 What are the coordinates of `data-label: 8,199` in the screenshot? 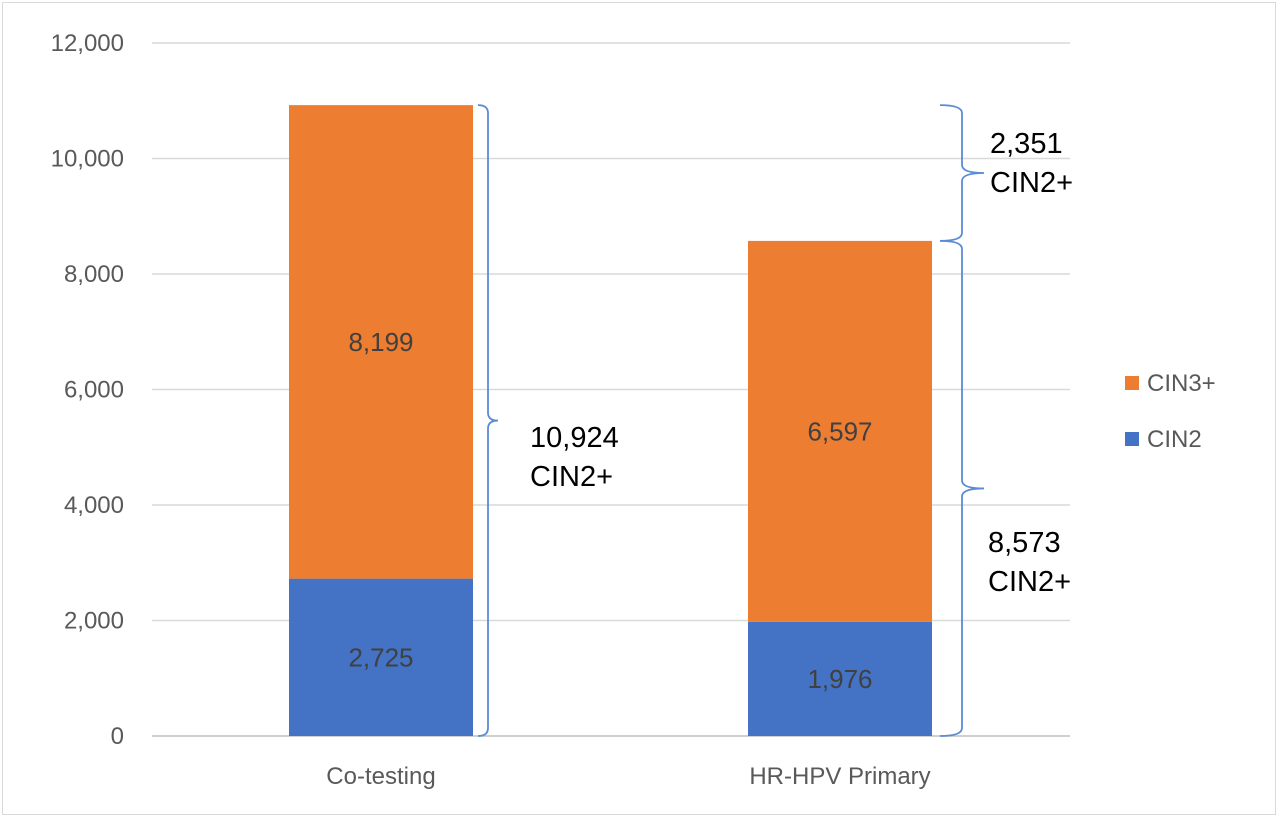 It's located at (380, 342).